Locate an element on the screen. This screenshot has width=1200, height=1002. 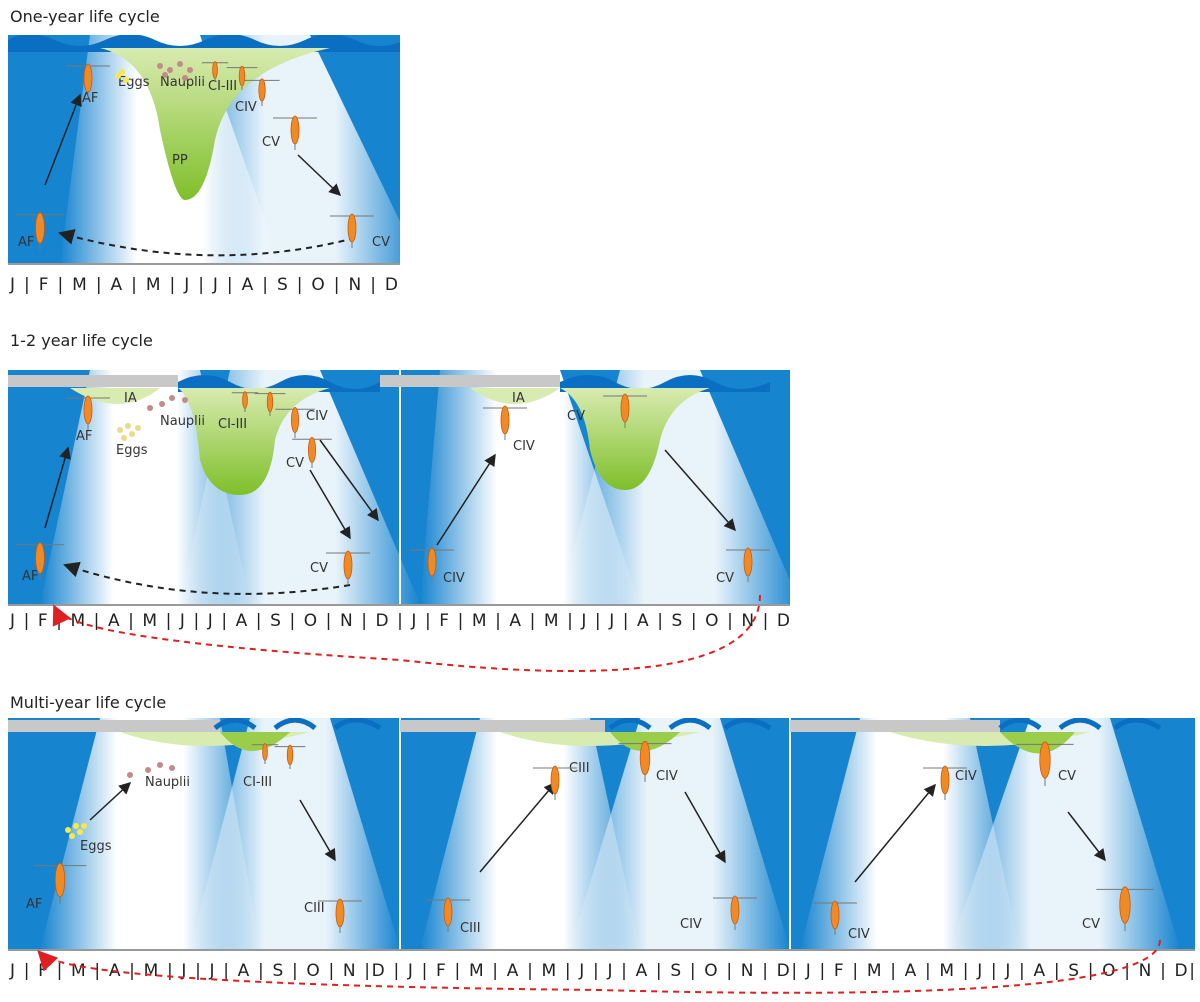
panel-title: Multi-year life cycle is located at coordinates (88, 702).